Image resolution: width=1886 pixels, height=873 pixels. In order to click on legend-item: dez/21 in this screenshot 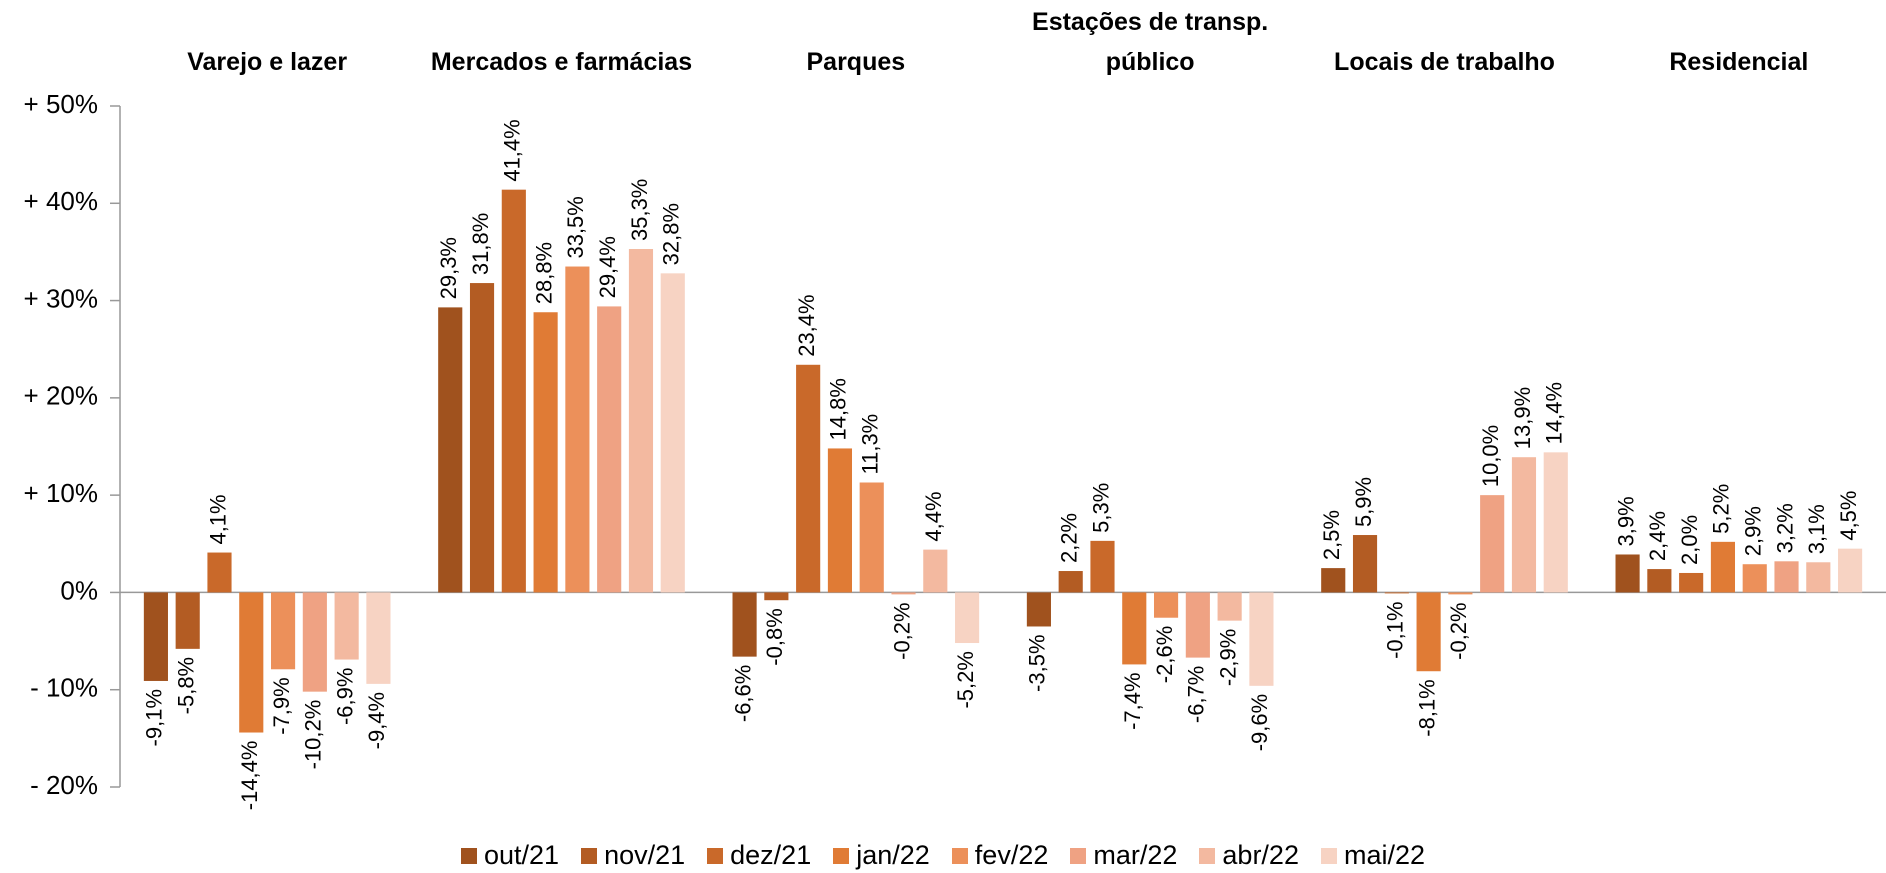, I will do `click(759, 855)`.